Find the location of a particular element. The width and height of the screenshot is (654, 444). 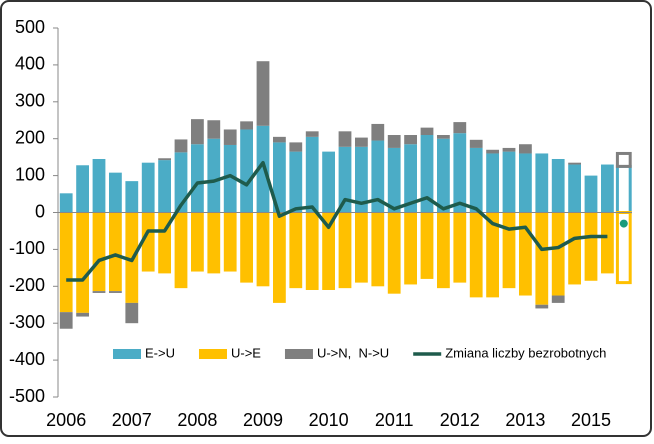

y-tick-label: 500 is located at coordinates (30, 27).